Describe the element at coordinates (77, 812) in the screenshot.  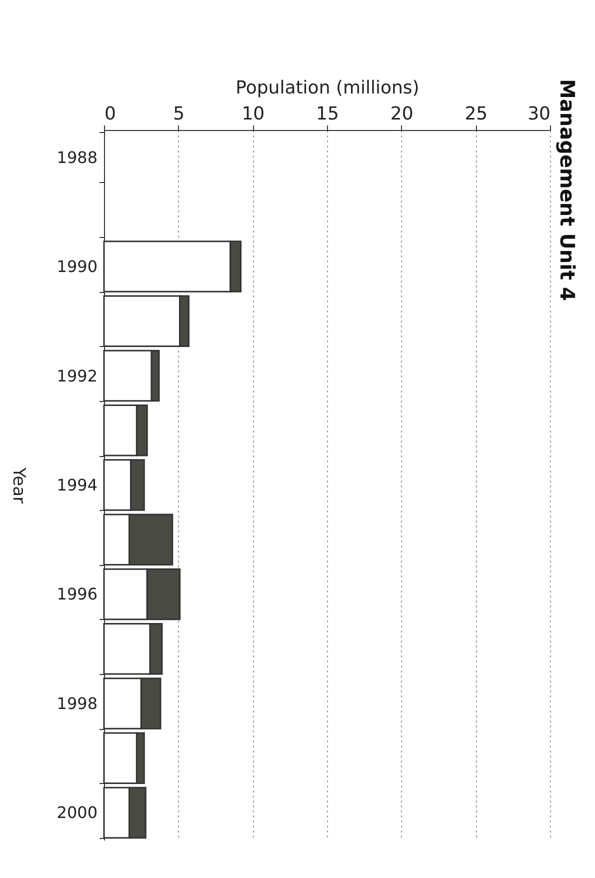
I see `y-tick-label: 2000` at that location.